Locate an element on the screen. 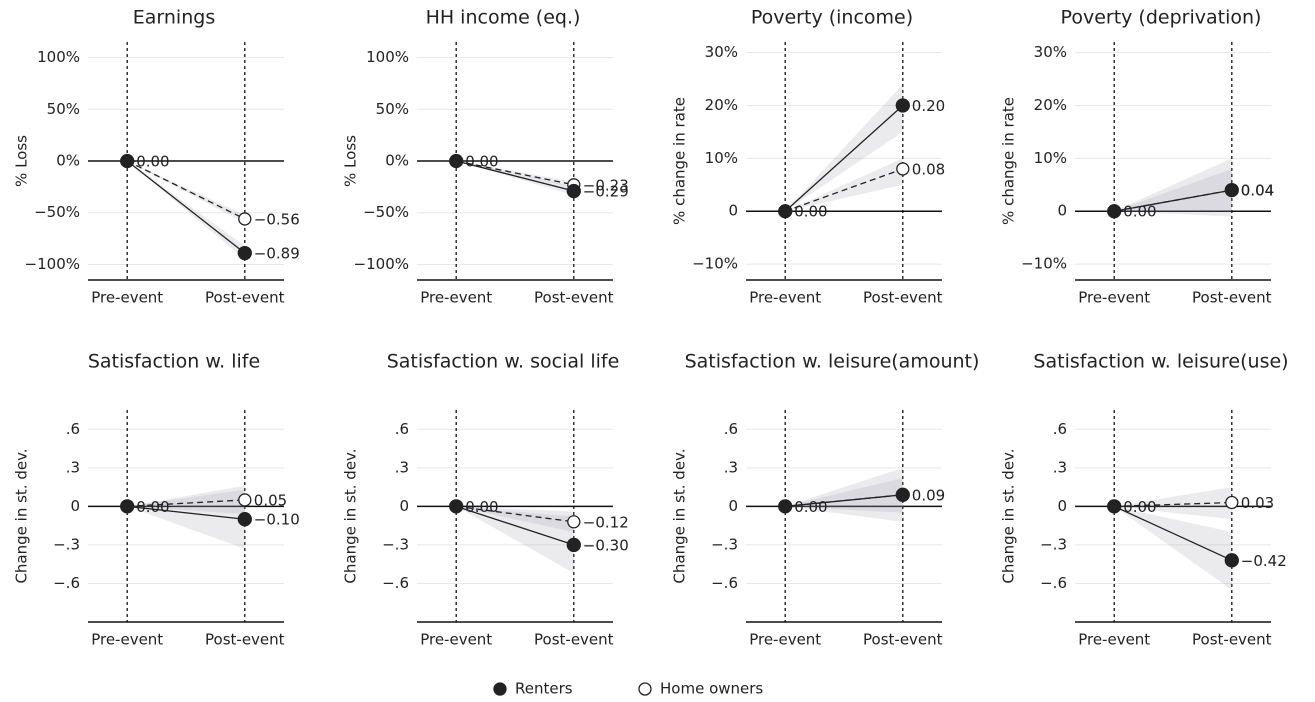 Image resolution: width=1315 pixels, height=702 pixels. value-label: −0.30 is located at coordinates (606, 545).